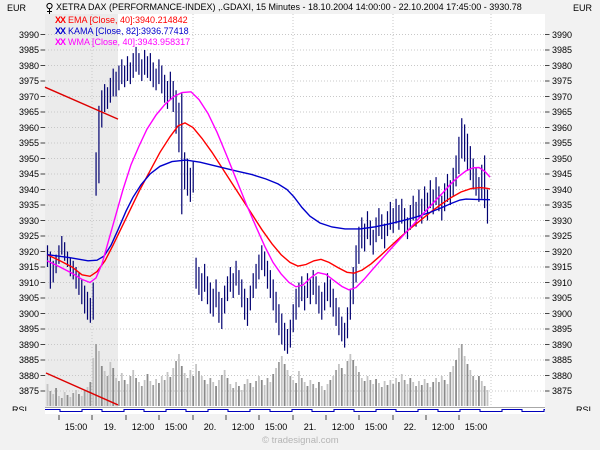  I want to click on price-axis-label-right: 3955, so click(562, 143).